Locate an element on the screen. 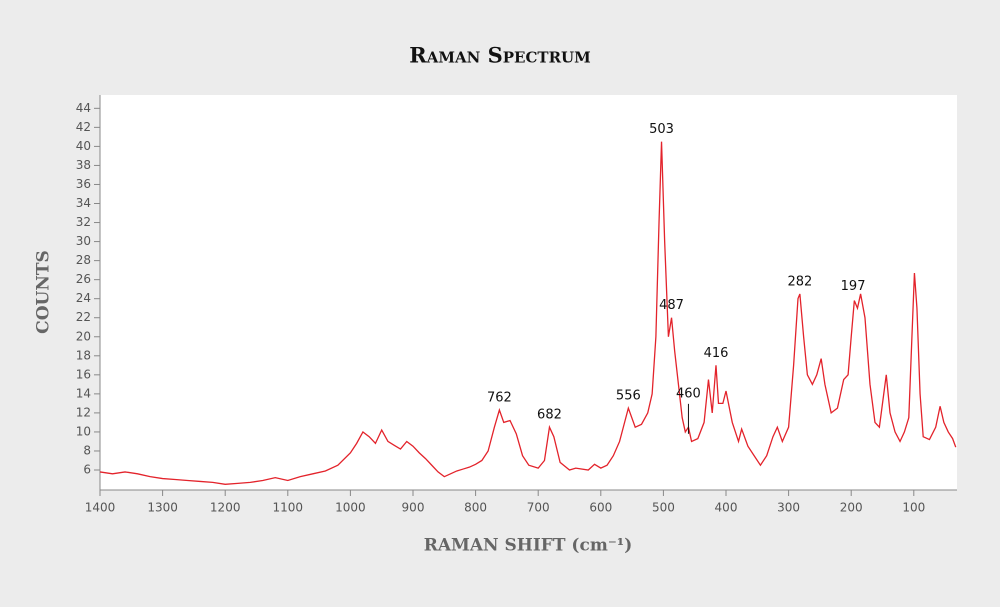  y-tick-label: 30 is located at coordinates (83, 241).